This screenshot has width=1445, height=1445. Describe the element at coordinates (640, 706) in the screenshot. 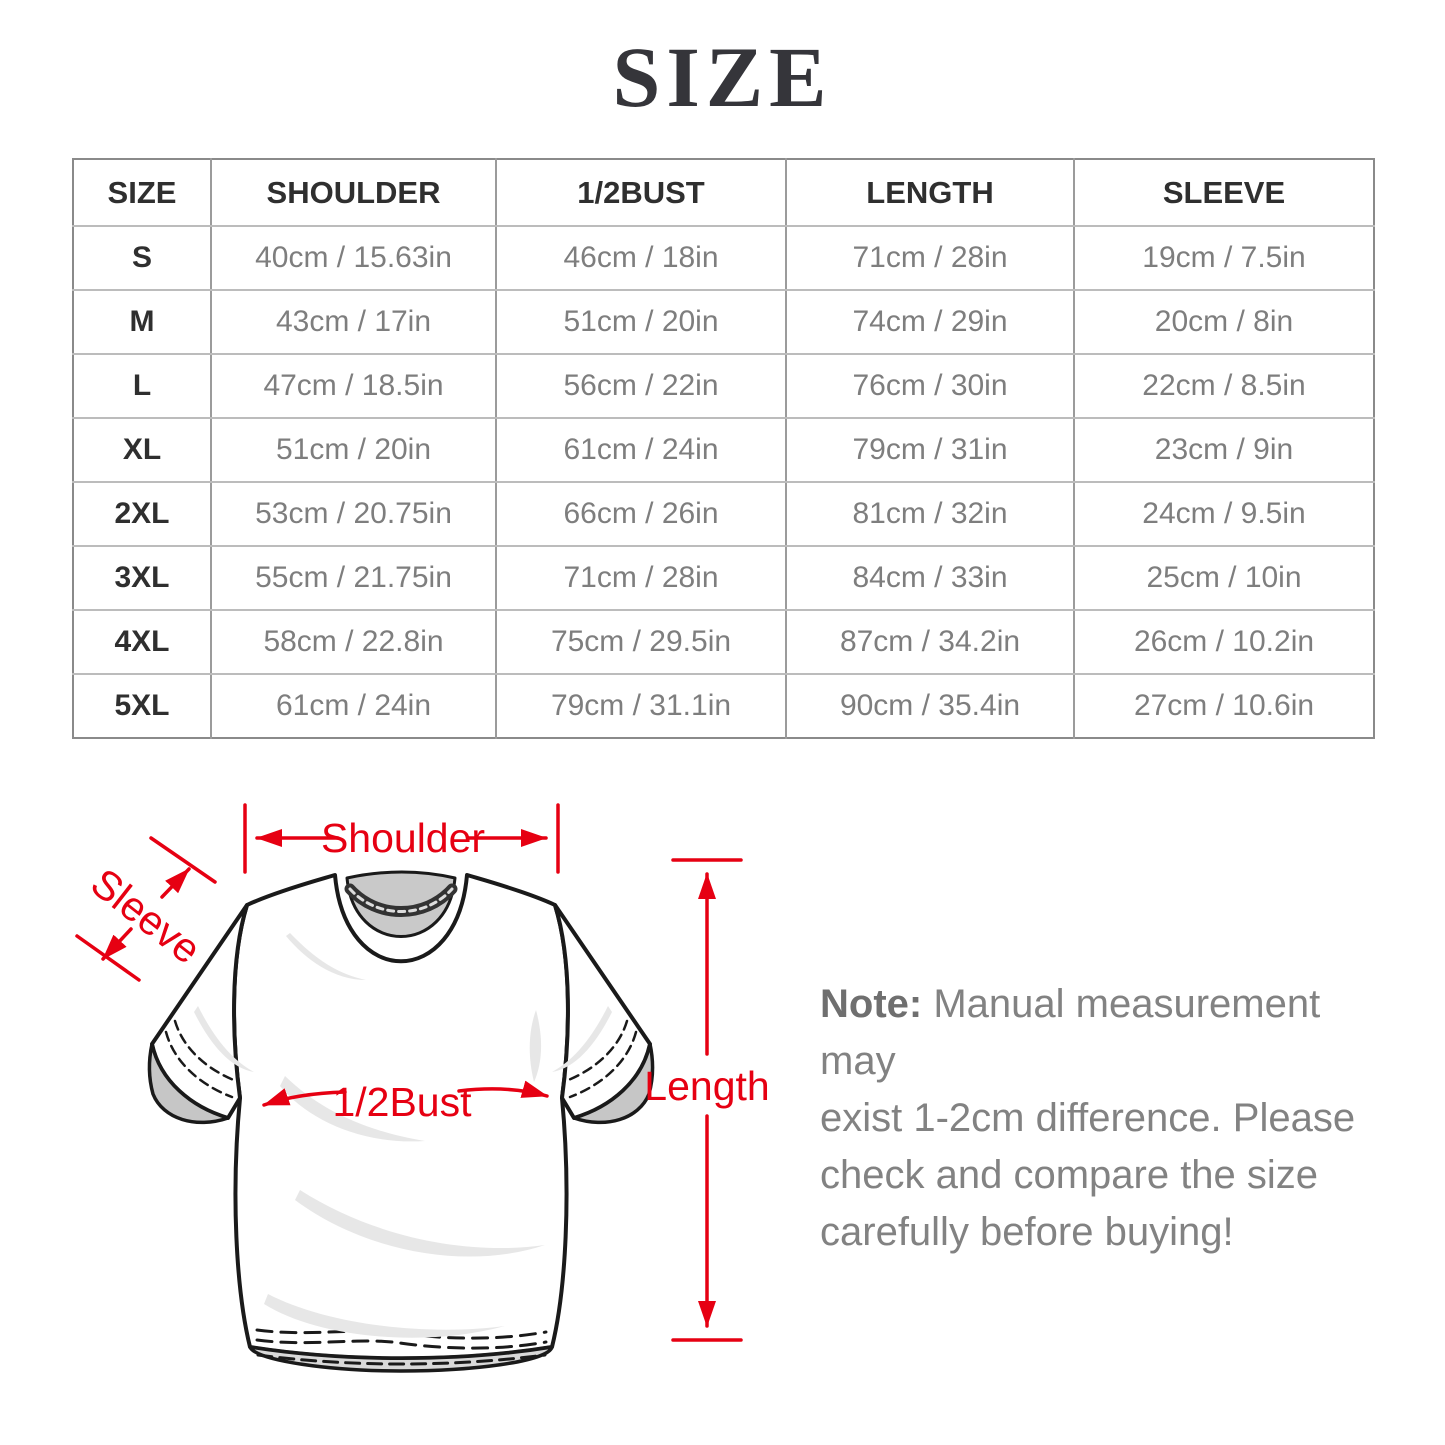

I see `halfbust-value: 79cm / 31.1in` at that location.